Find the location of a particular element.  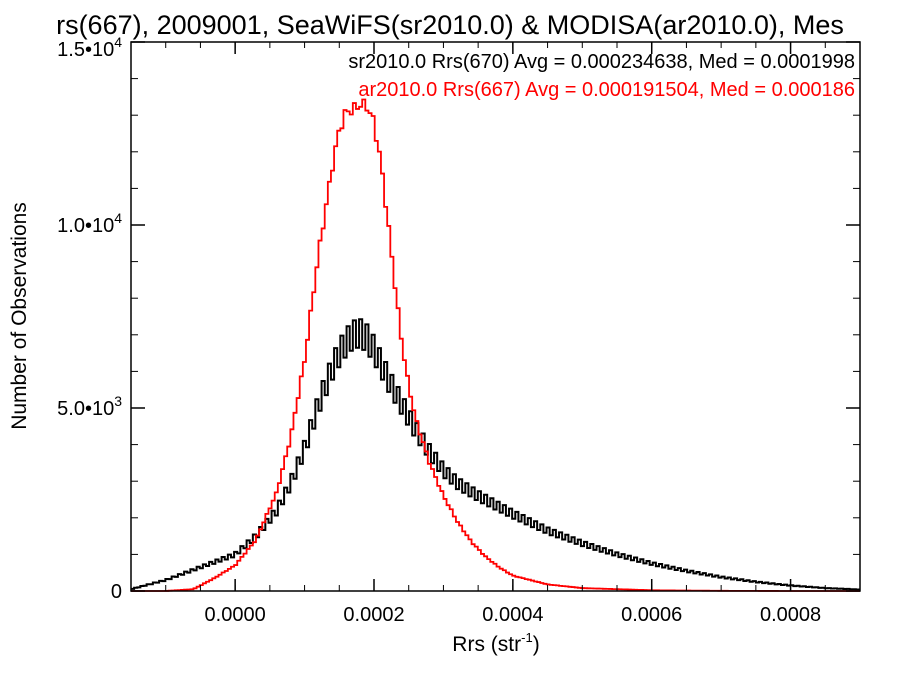

x-tick-label: 0.0000 is located at coordinates (235, 615).